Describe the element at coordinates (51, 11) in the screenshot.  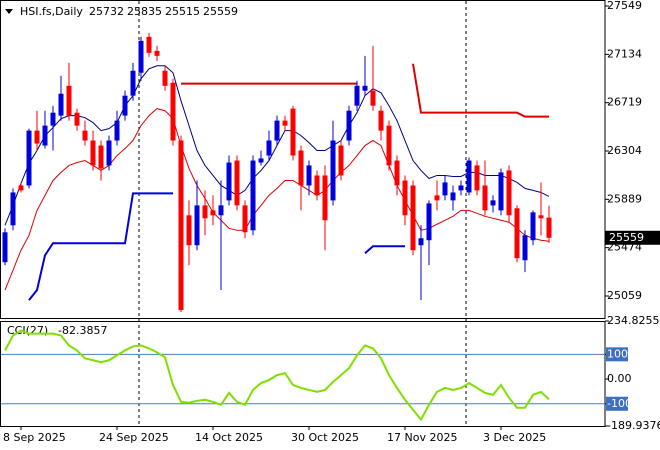
I see `symbol-title: HSI.fs,Daily` at that location.